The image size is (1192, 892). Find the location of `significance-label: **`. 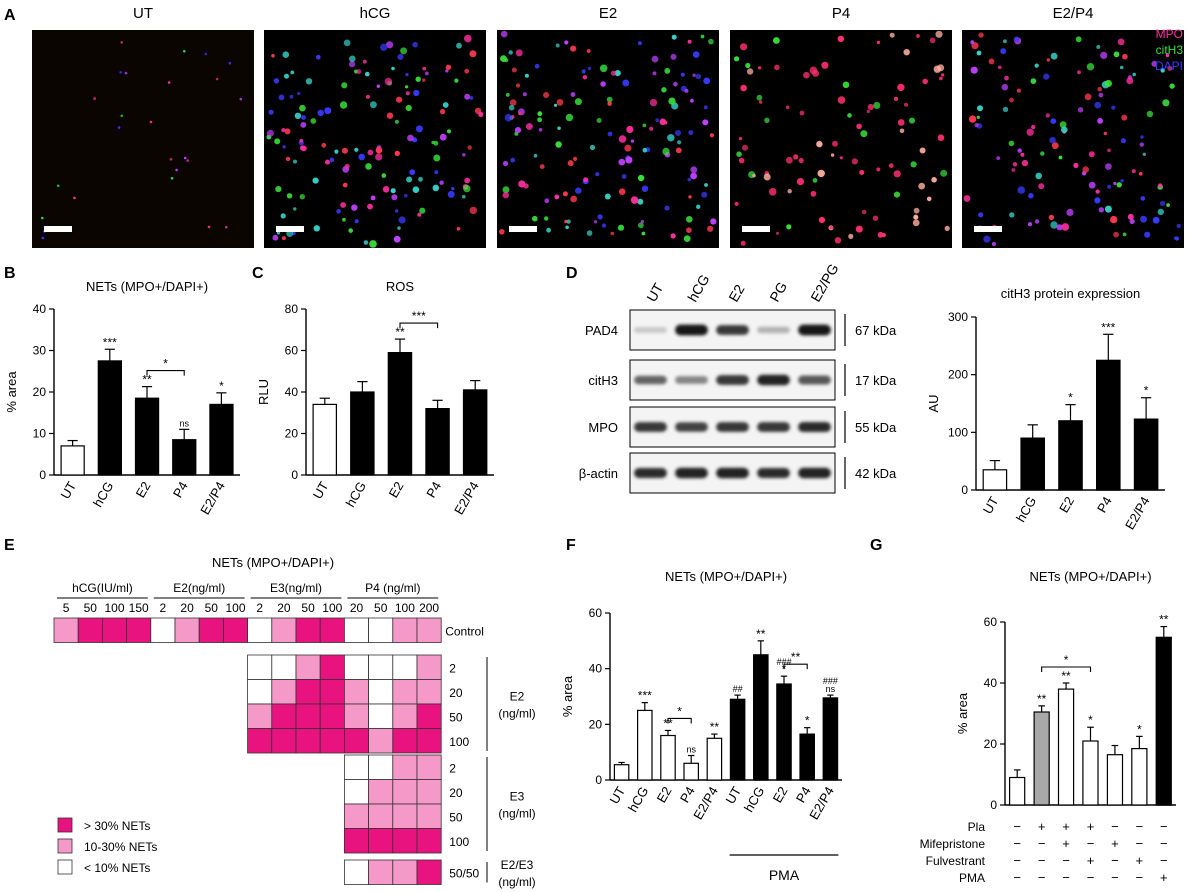

significance-label: ** is located at coordinates (1164, 620).